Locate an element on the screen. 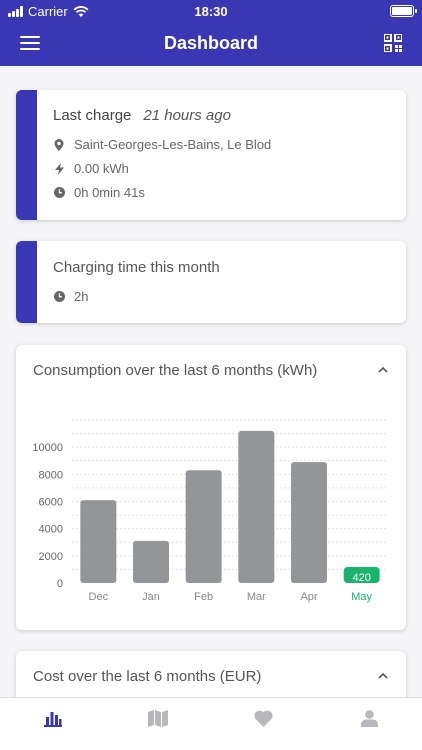 The height and width of the screenshot is (750, 422). page-title: Dashboard is located at coordinates (211, 43).